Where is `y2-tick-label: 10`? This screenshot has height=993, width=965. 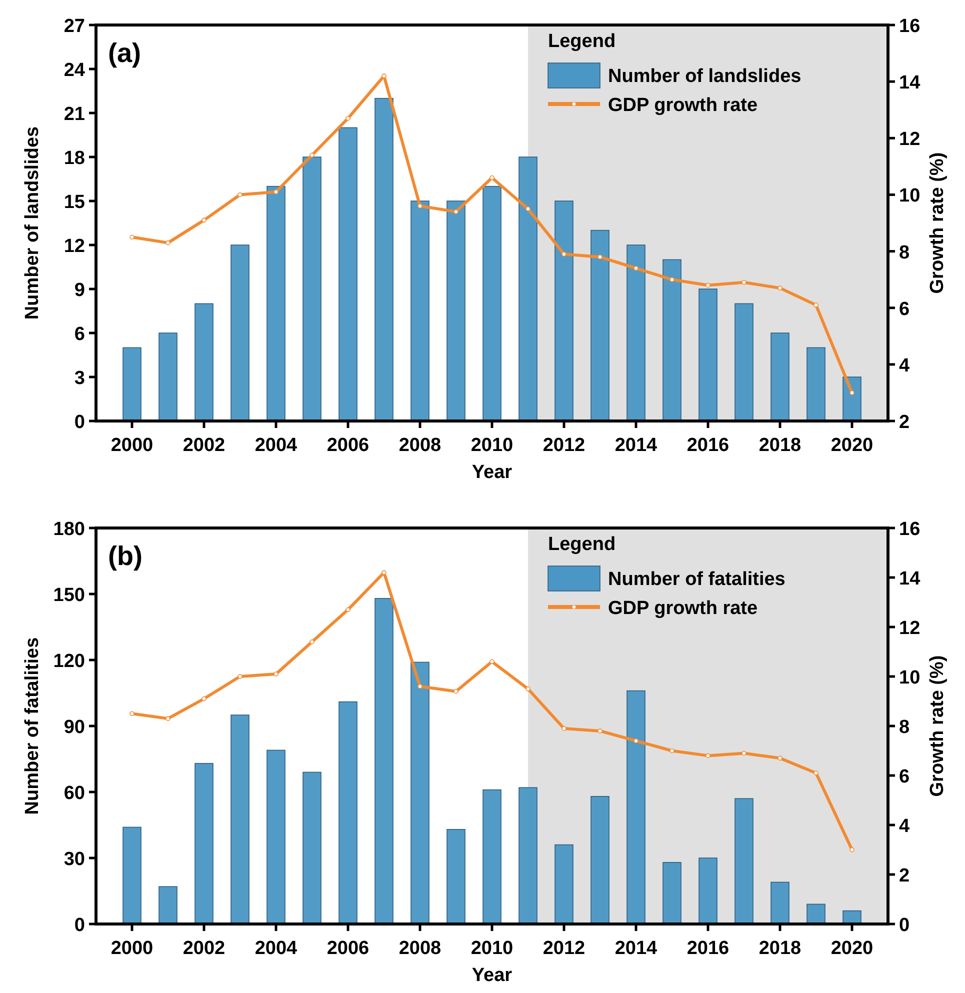
y2-tick-label: 10 is located at coordinates (909, 678).